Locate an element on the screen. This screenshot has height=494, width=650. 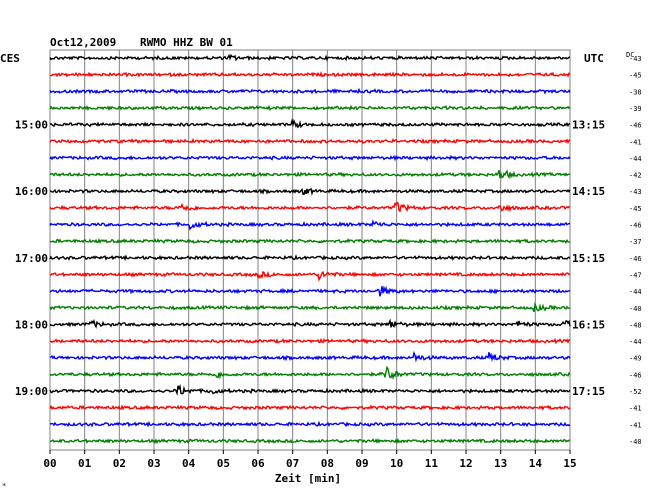
x-axis-label: Zeit [min] is located at coordinates (308, 478).